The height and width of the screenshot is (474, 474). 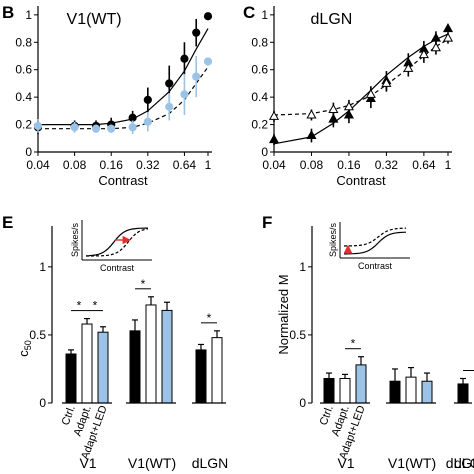 What do you see at coordinates (23, 125) in the screenshot?
I see `y-tick-label: 0.2` at bounding box center [23, 125].